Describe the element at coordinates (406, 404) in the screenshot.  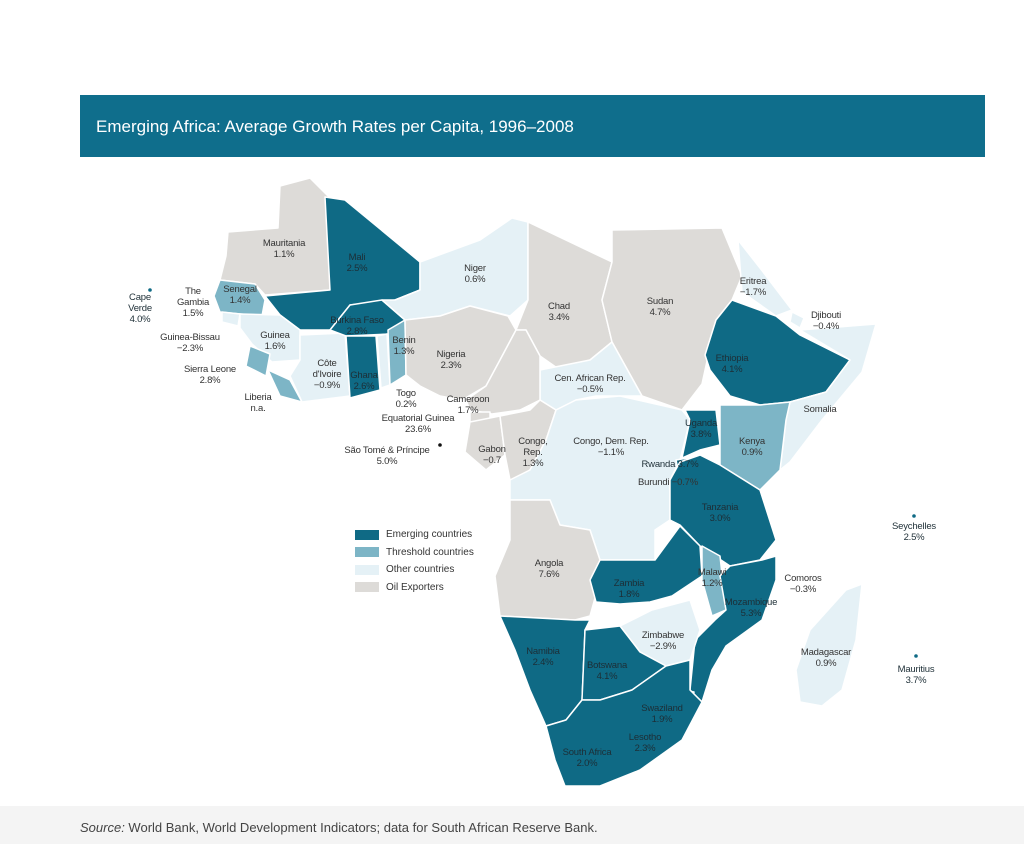
I see `growth-value: 0.2%` at that location.